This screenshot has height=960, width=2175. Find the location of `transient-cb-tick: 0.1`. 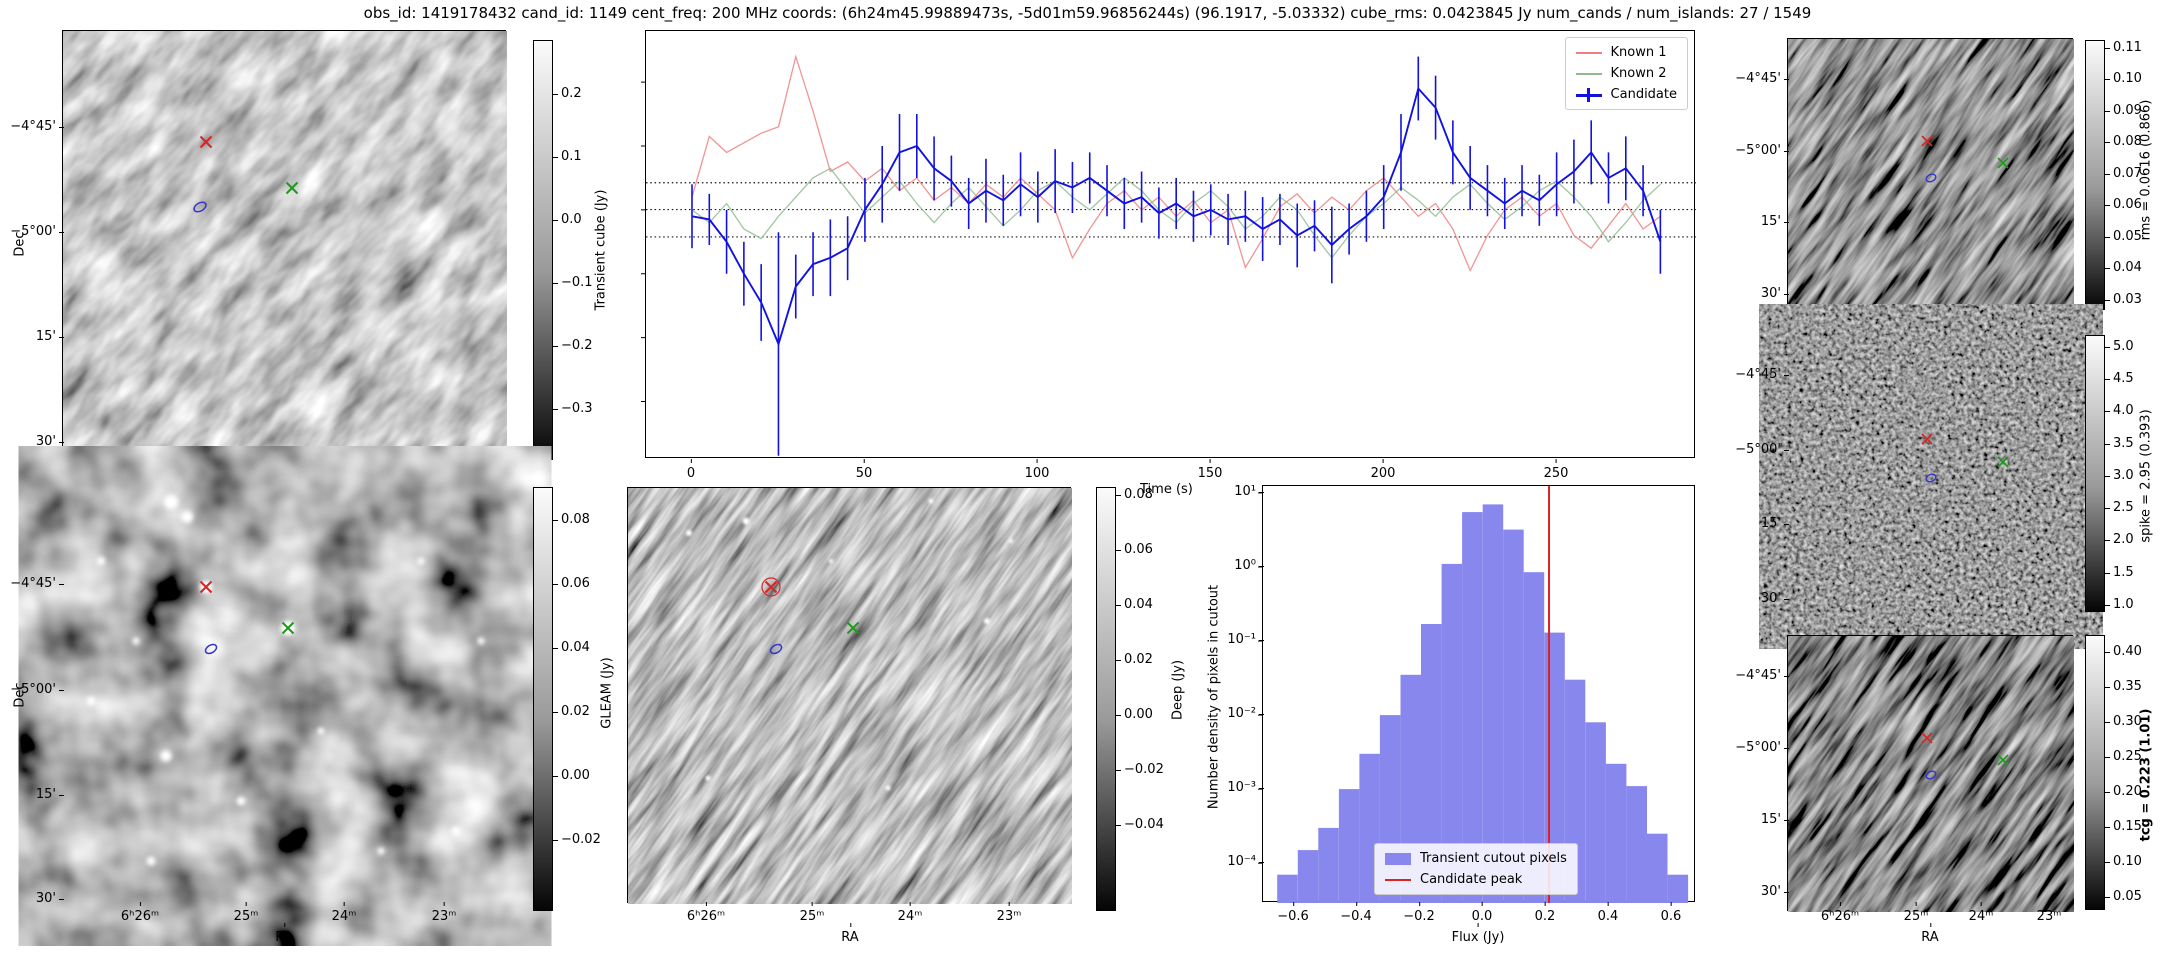

transient-cb-tick: 0.1 is located at coordinates (567, 156).